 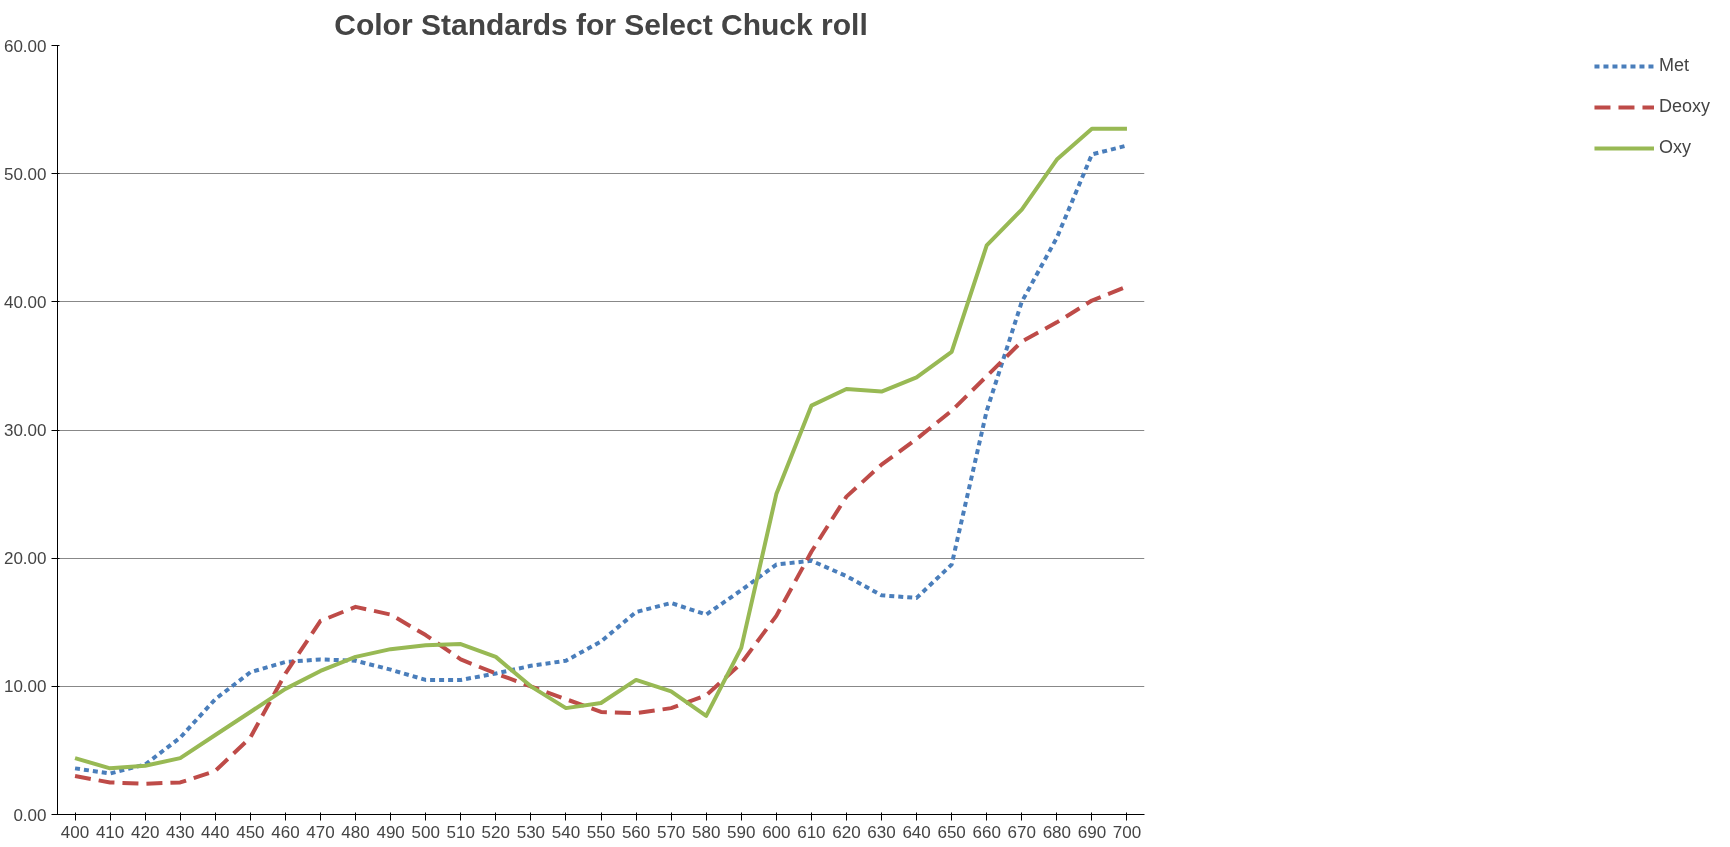 I want to click on x-tick-label: 550, so click(x=601, y=832).